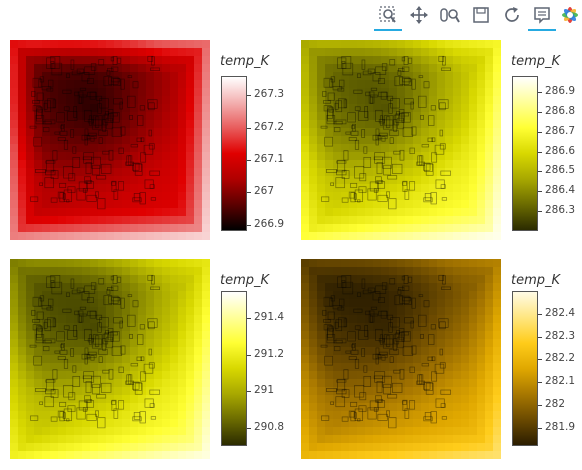 The image size is (582, 470). I want to click on wheel-zoom-button, so click(450, 15).